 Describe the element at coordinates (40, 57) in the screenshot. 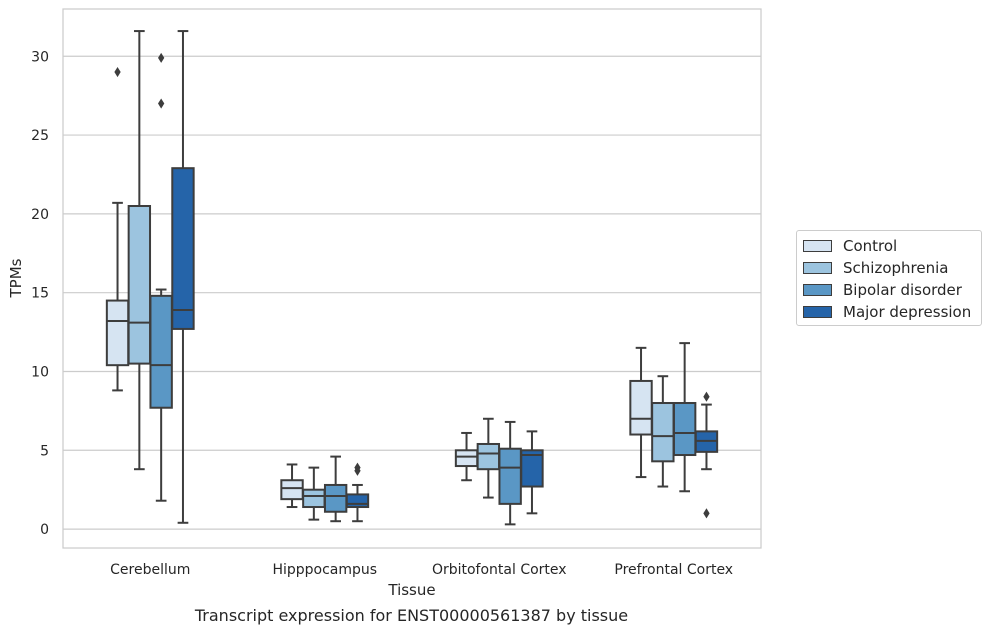

I see `y-tick-label-30: 30` at that location.